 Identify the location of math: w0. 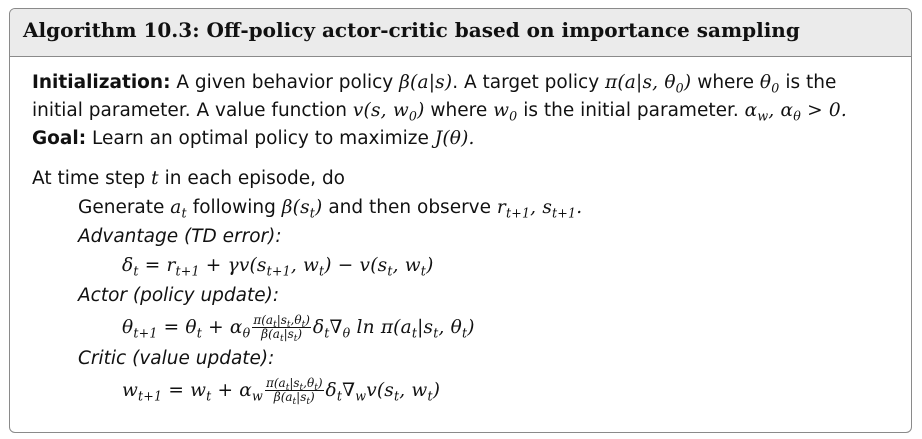
(505, 112).